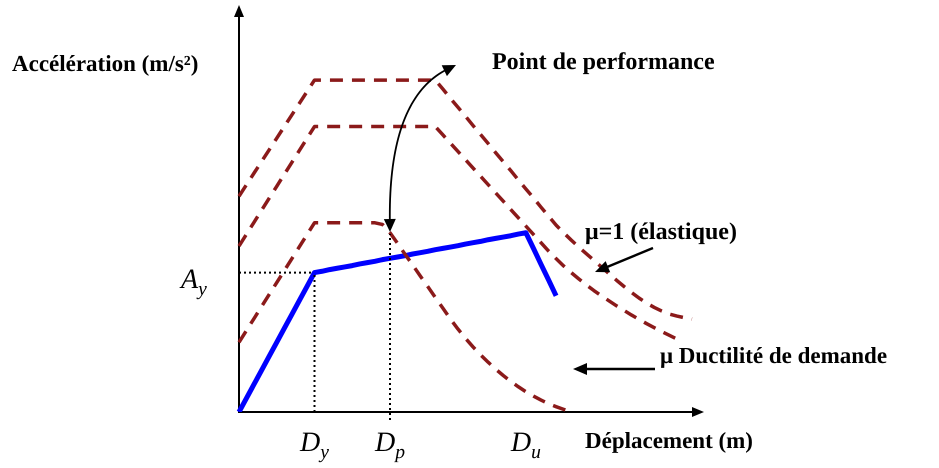 The height and width of the screenshot is (468, 939). I want to click on text: Point de performance, so click(603, 62).